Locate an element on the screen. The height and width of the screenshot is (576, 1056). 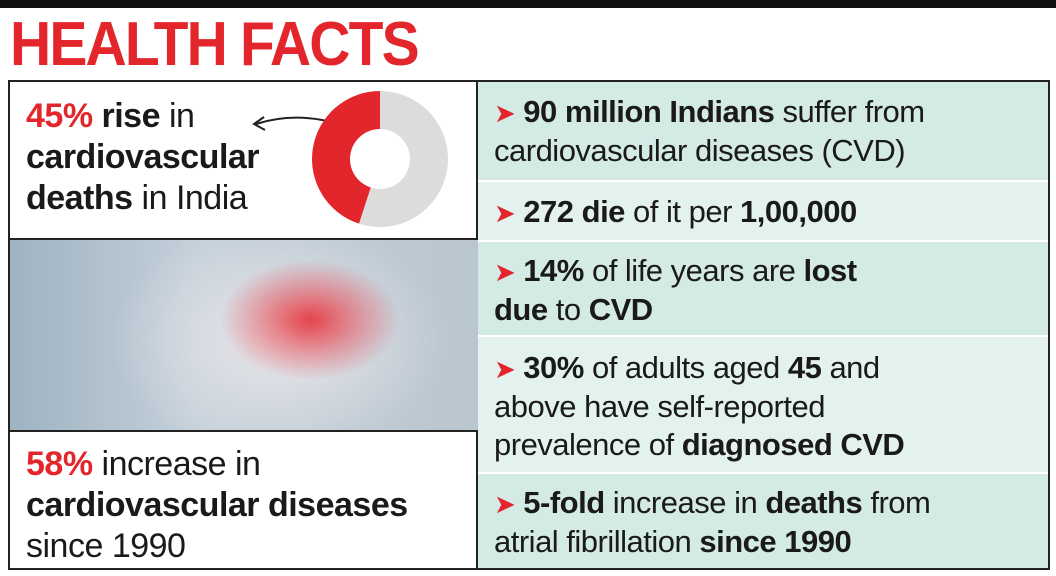
text-line: ➤ 30% of adults aged 45 and is located at coordinates (699, 368).